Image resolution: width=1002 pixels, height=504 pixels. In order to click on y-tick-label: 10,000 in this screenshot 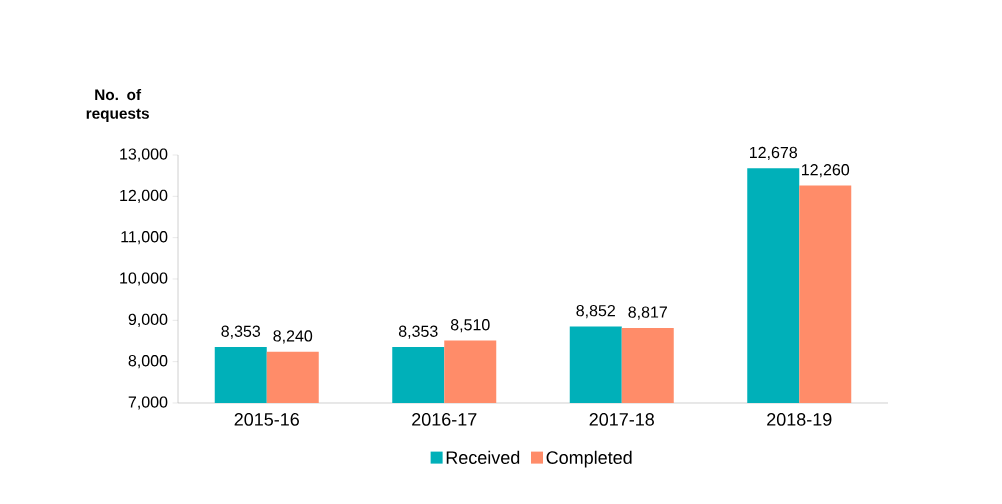, I will do `click(144, 279)`.